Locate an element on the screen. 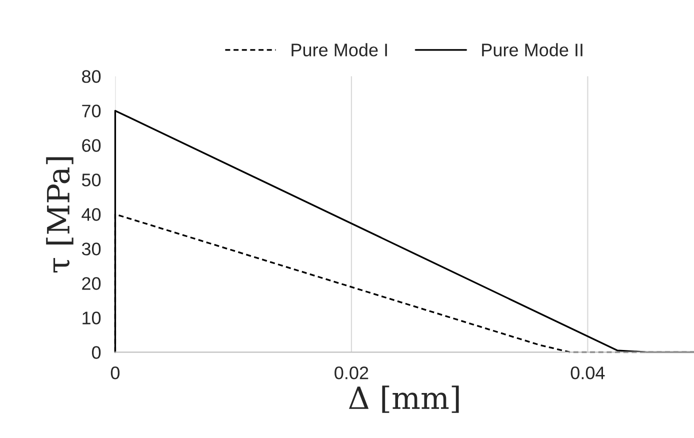  y-tick-label: 0 is located at coordinates (96, 352).